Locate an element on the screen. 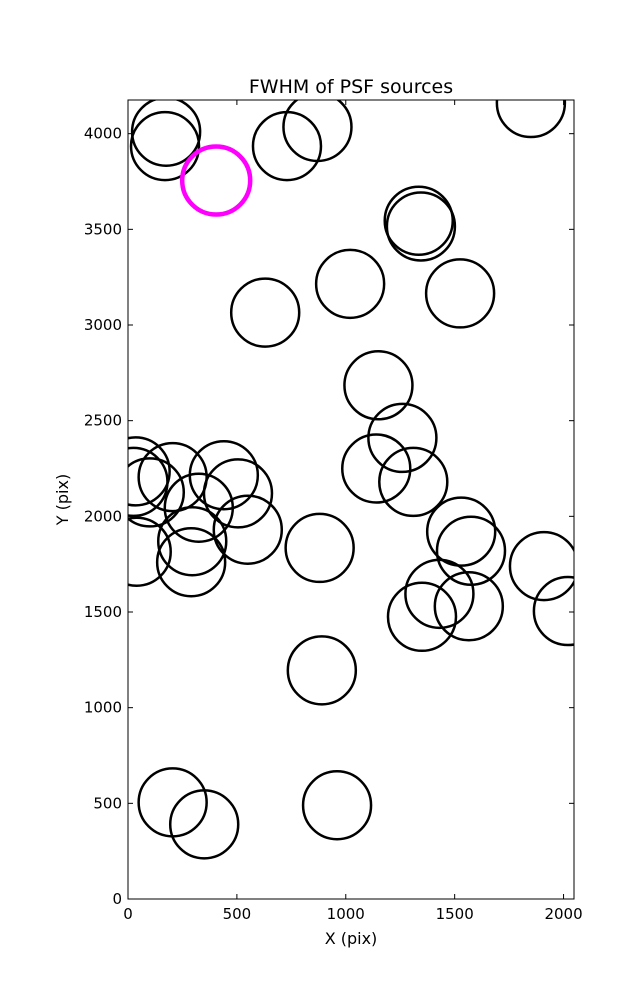 The height and width of the screenshot is (1000, 637). y-tick-label: 4000 is located at coordinates (103, 134).